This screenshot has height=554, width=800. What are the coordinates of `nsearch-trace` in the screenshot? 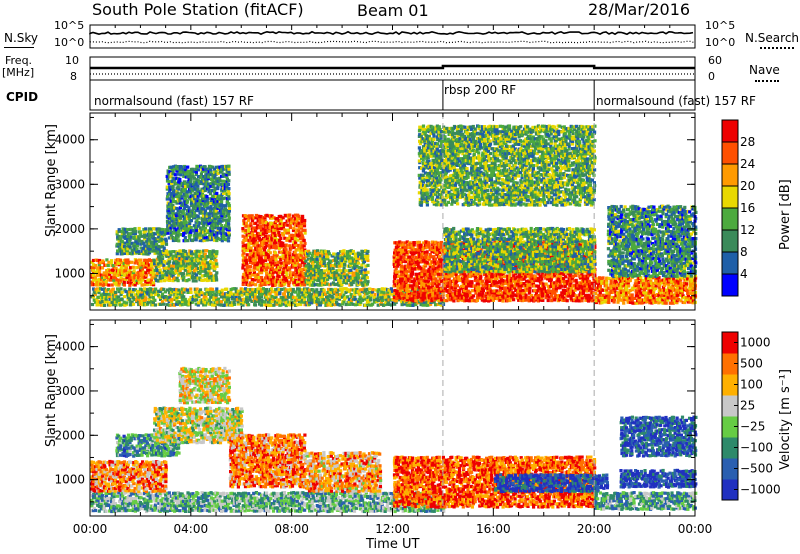 It's located at (392, 42).